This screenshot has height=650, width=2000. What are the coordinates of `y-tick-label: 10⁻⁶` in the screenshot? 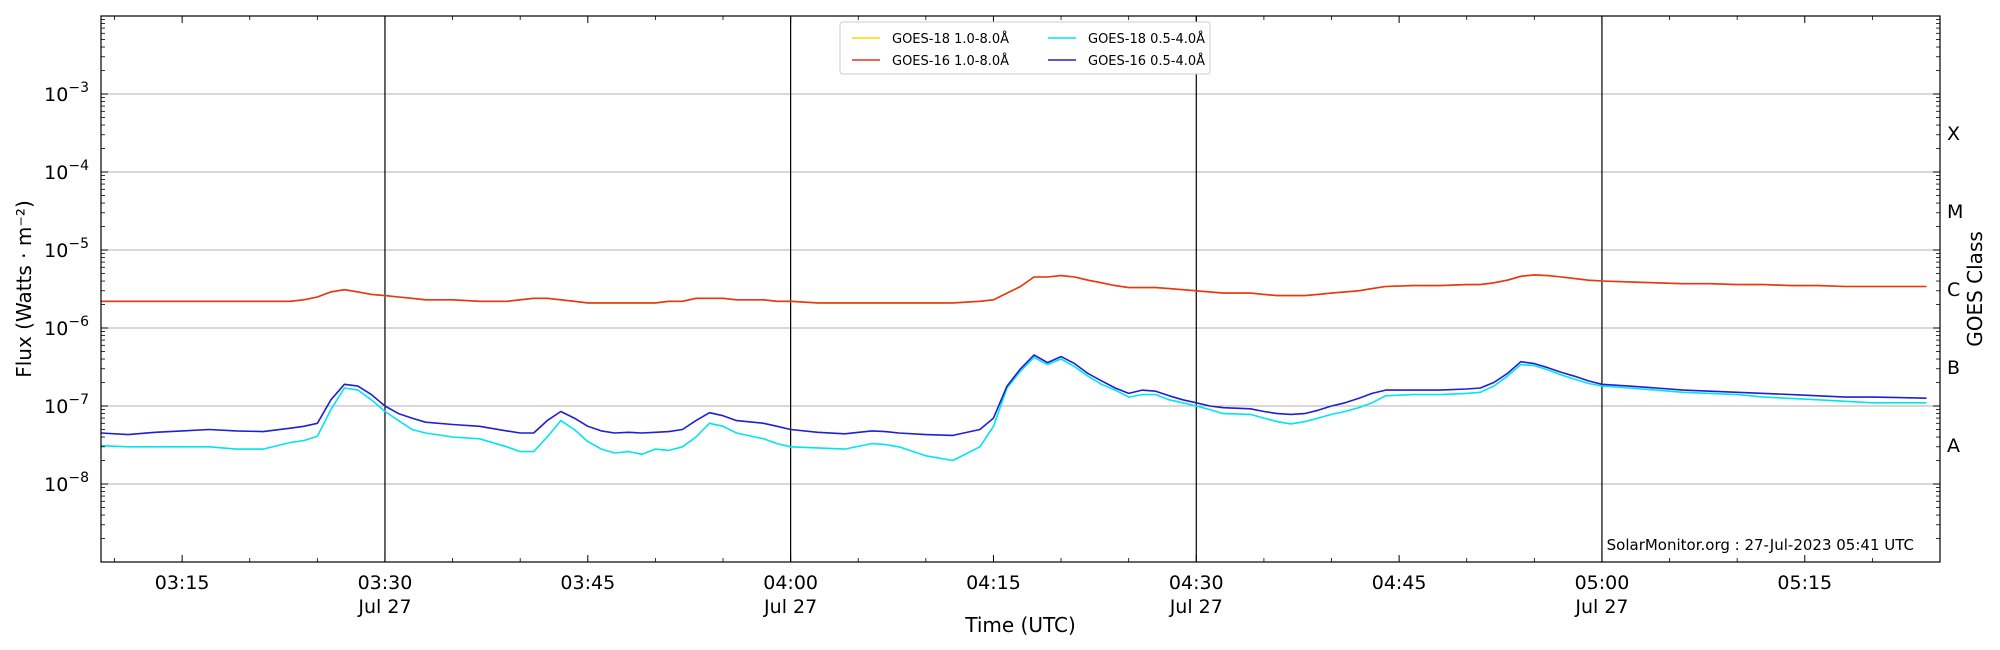 It's located at (66, 327).